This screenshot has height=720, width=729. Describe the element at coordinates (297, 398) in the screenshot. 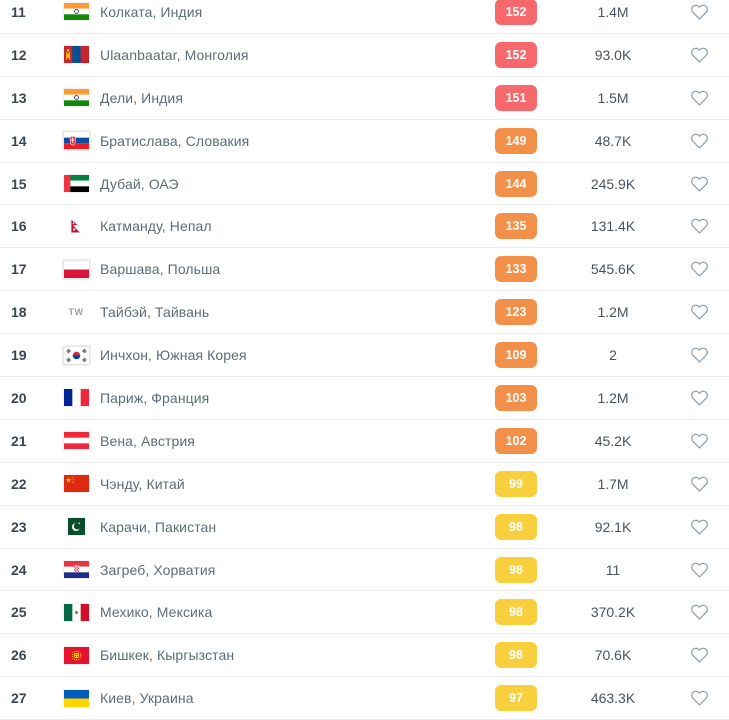

I see `city-cell: Париж, Франция` at that location.